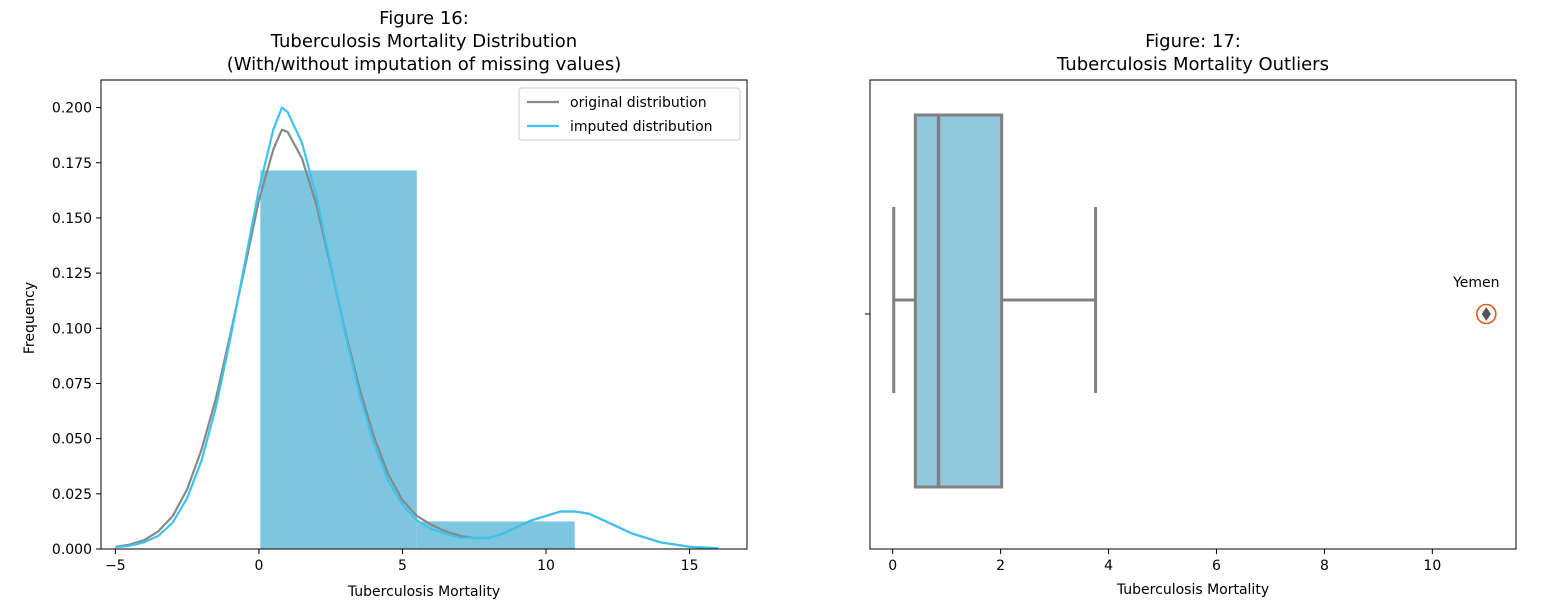 Image resolution: width=1558 pixels, height=616 pixels. What do you see at coordinates (1475, 283) in the screenshot?
I see `outlier-label: Yemen` at bounding box center [1475, 283].